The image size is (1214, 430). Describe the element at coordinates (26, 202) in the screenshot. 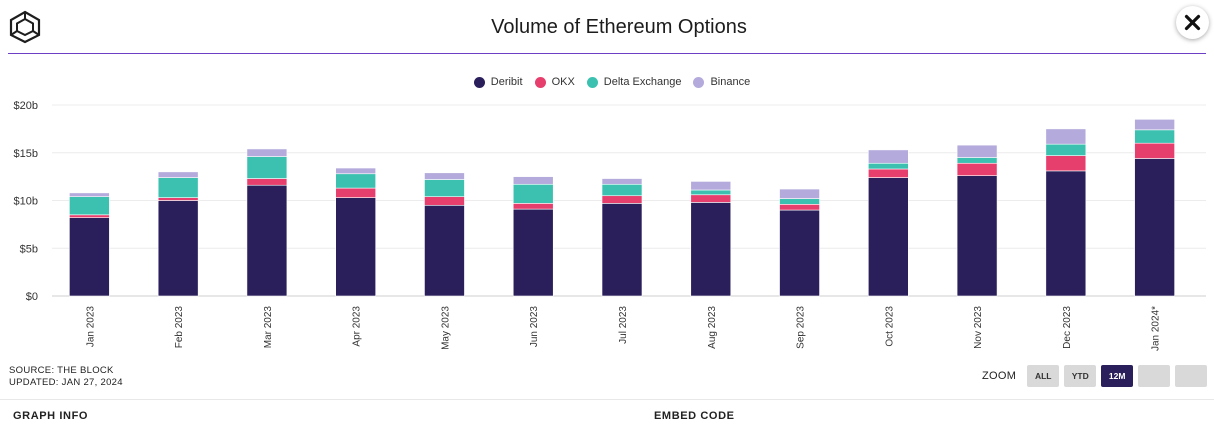

I see `y-tick-label: $10b` at that location.